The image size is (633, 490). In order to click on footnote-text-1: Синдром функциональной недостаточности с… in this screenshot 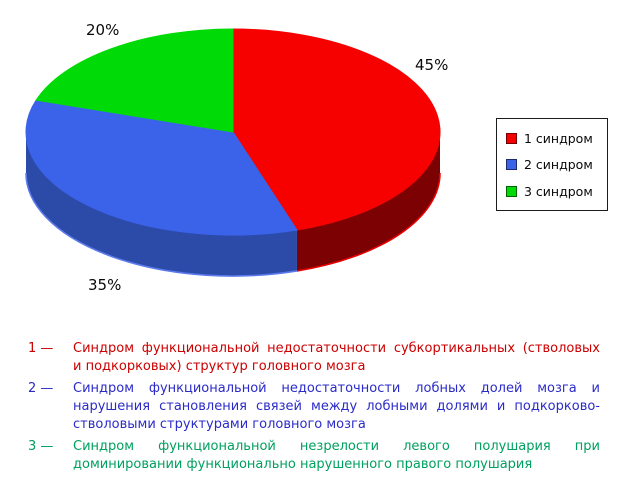, I will do `click(336, 358)`.